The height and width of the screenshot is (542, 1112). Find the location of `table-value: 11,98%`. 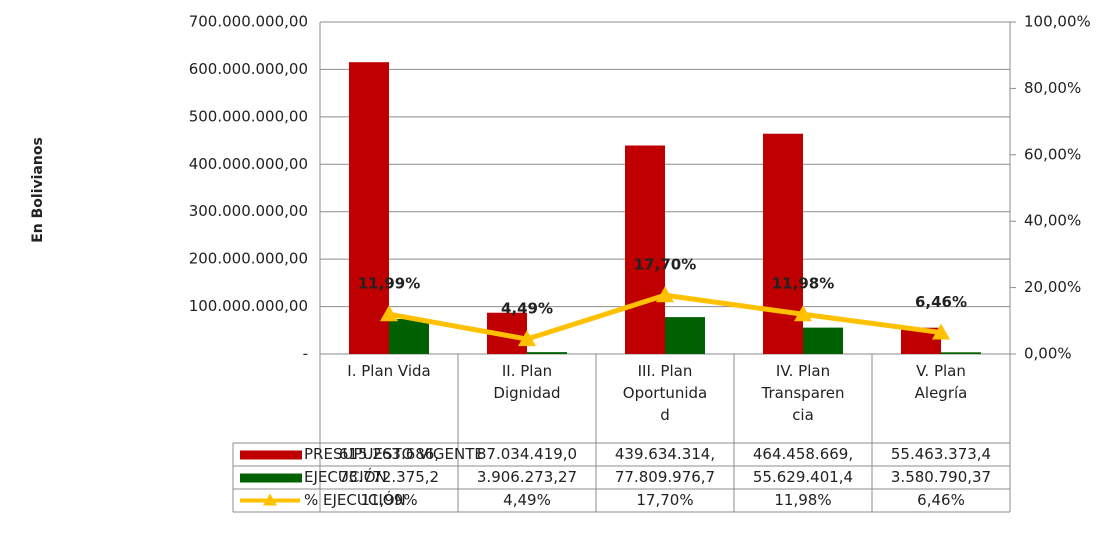

table-value: 11,98% is located at coordinates (802, 500).